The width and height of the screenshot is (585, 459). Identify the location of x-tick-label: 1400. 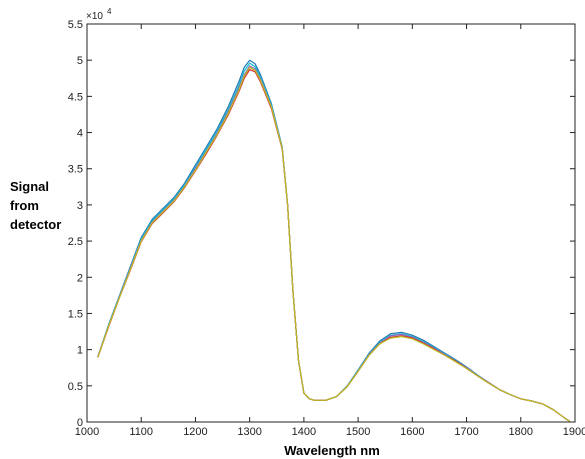
(304, 432).